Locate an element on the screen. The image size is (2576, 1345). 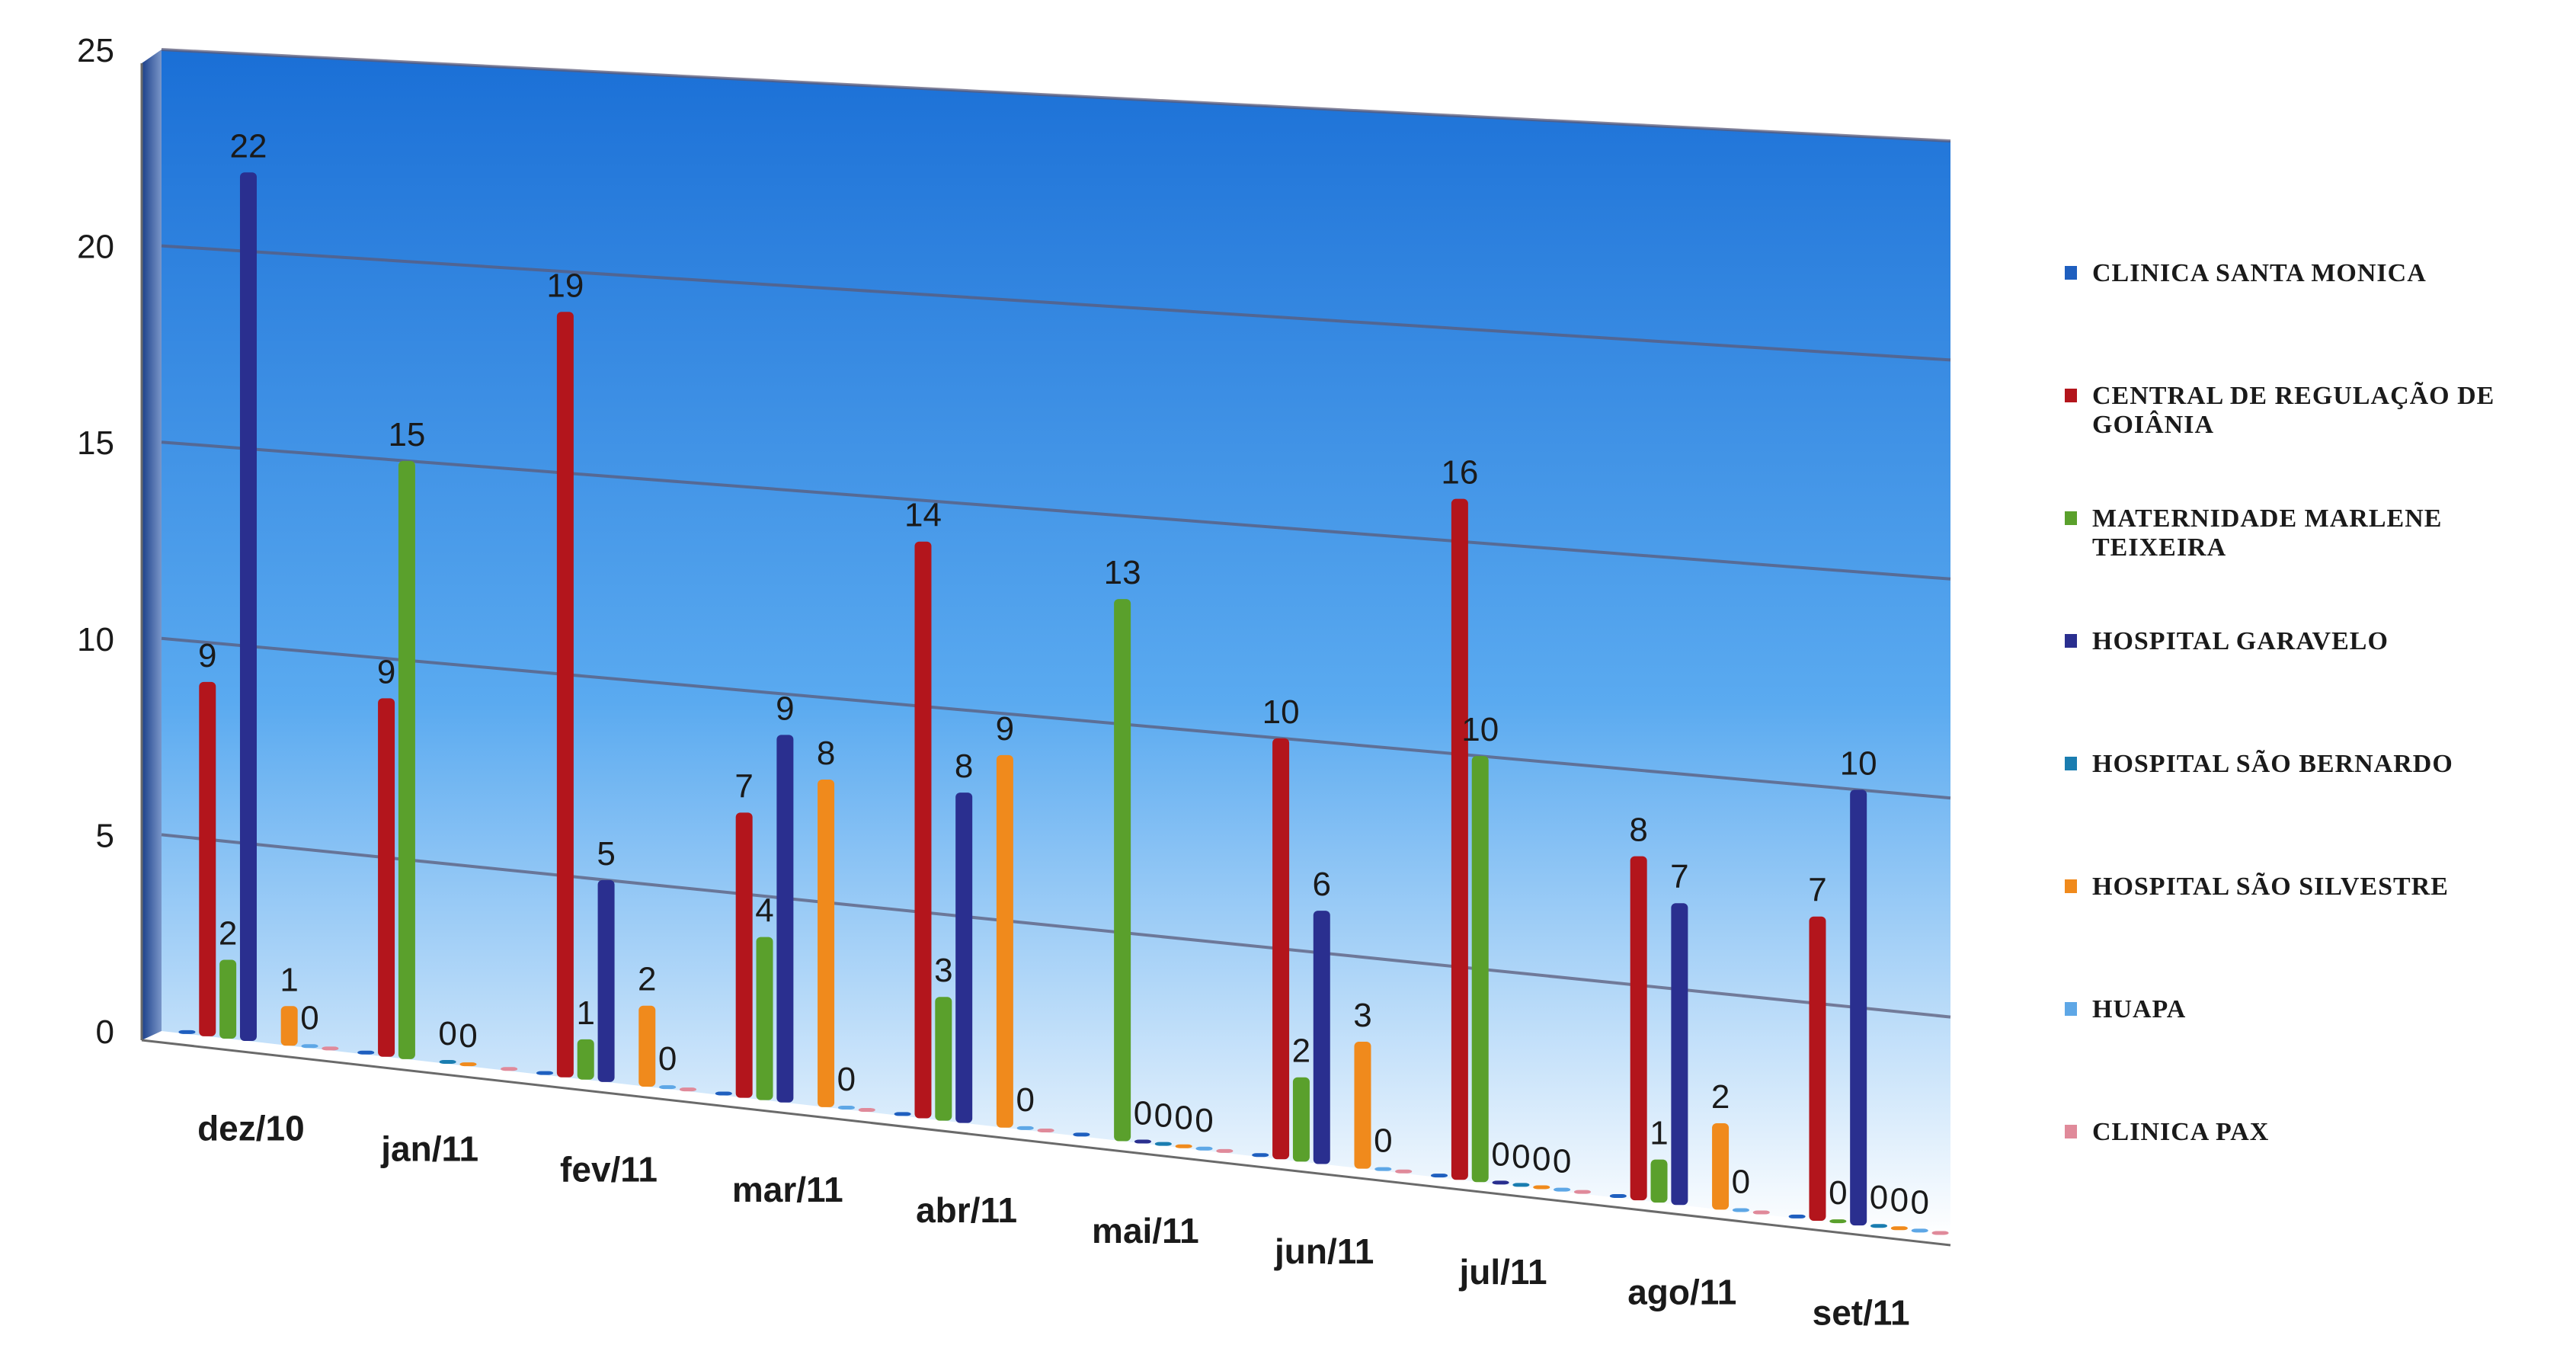
legend-label: GOIÂNIA is located at coordinates (2153, 425).